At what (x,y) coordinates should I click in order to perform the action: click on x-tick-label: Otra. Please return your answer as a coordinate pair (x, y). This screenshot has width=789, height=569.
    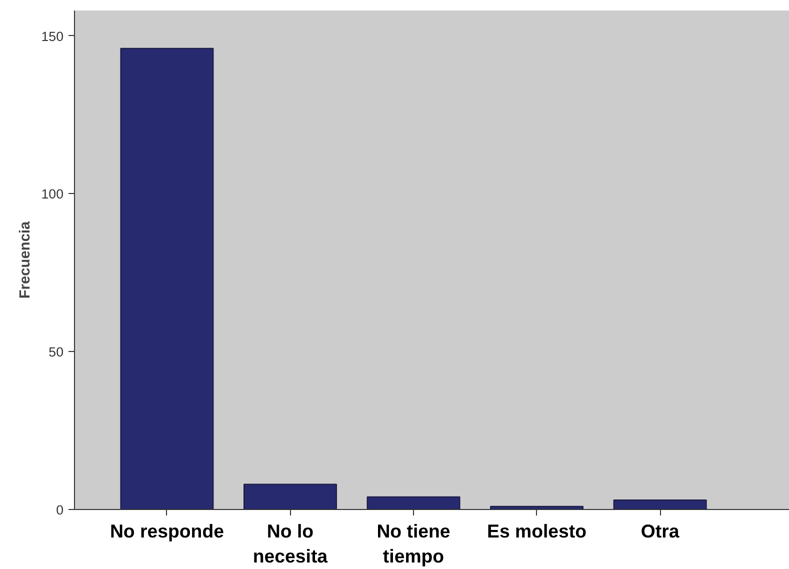
    Looking at the image, I should click on (660, 531).